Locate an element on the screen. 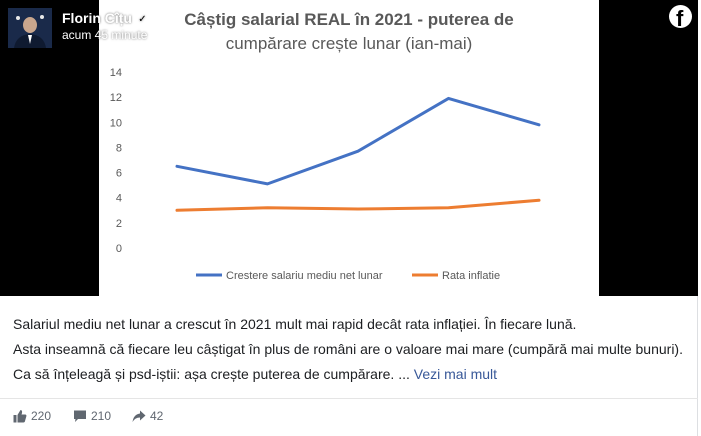 The image size is (701, 436). author-name: Florin Cîțu ✓ is located at coordinates (105, 18).